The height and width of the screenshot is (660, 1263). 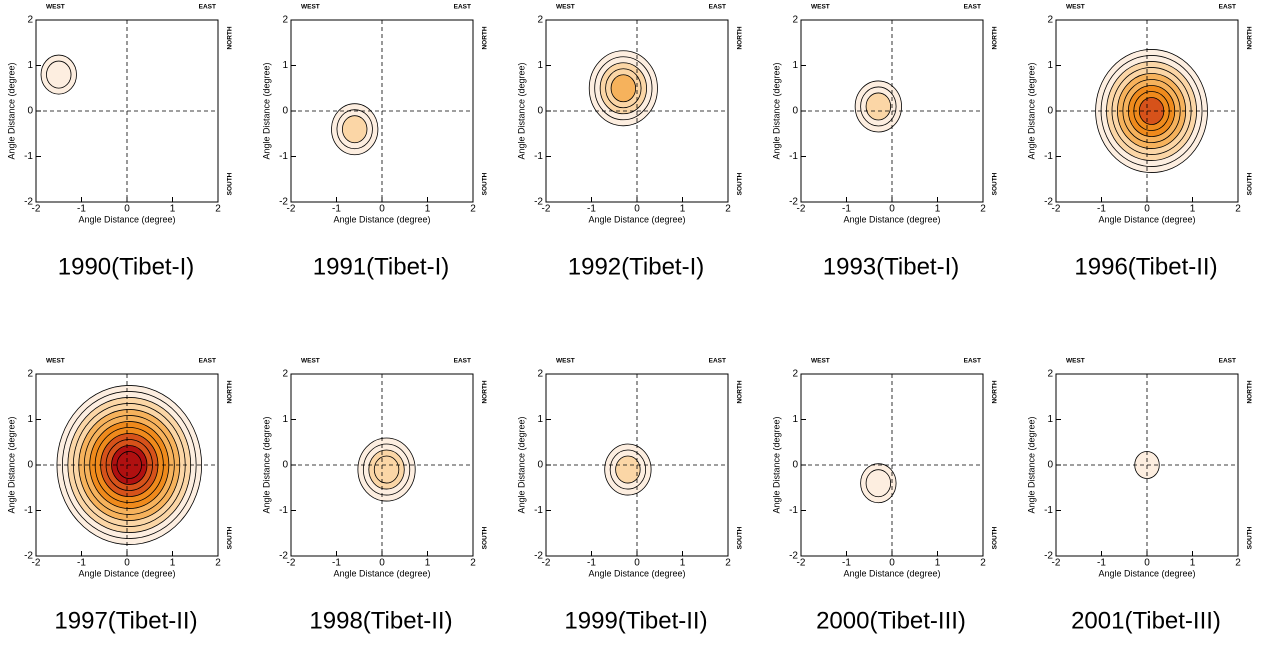 What do you see at coordinates (995, 537) in the screenshot?
I see `direction-label: SOUTH` at bounding box center [995, 537].